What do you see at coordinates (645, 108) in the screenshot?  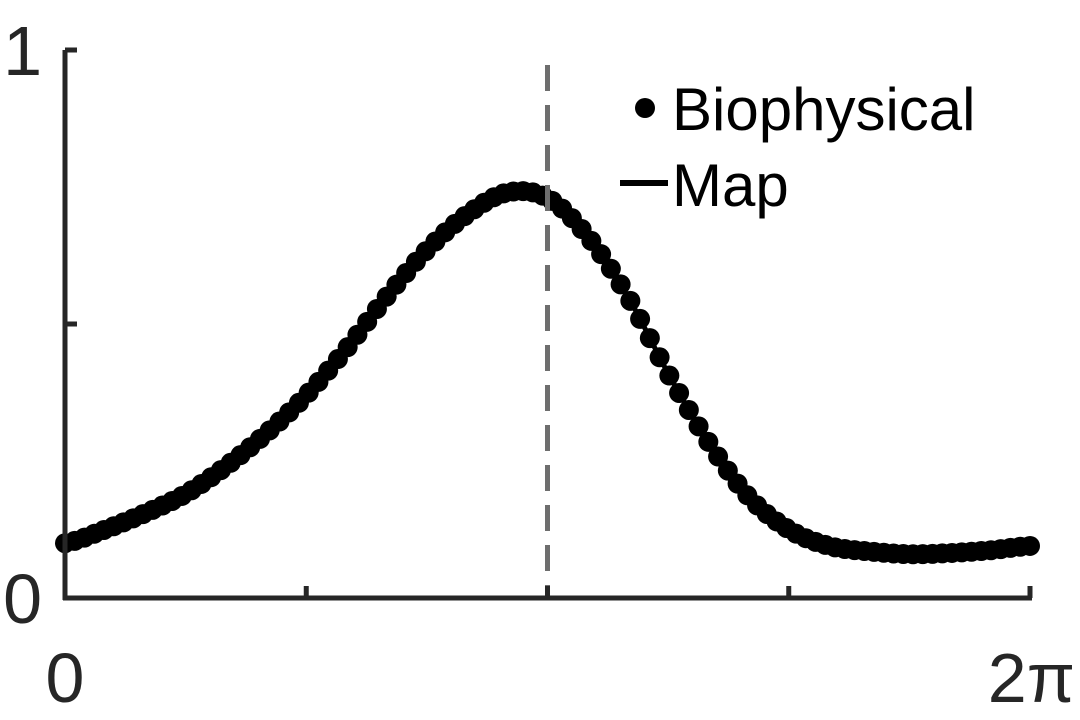 I see `legend-marker-biophysical` at bounding box center [645, 108].